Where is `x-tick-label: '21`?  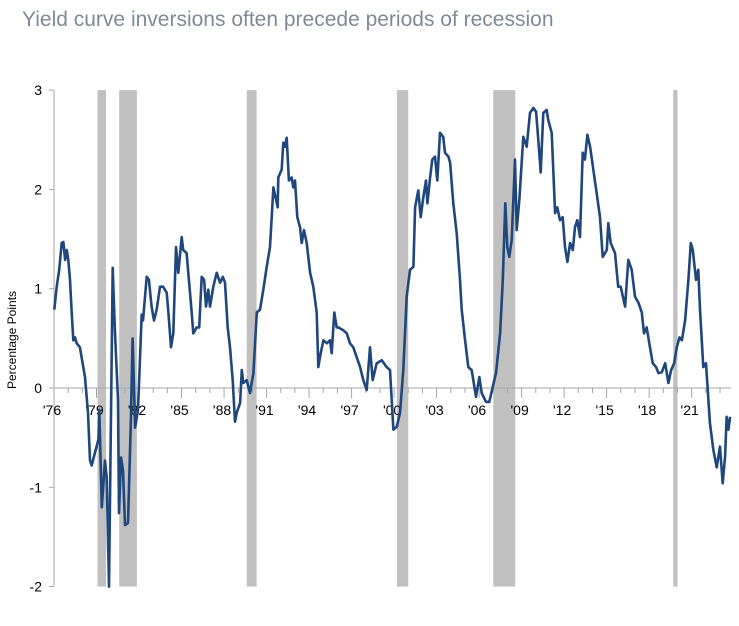 x-tick-label: '21 is located at coordinates (690, 410).